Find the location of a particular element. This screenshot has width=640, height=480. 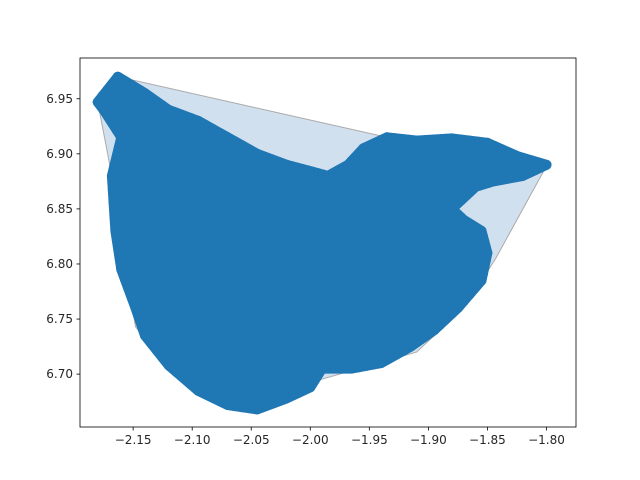

x-tick-label: −2.05 is located at coordinates (251, 440).